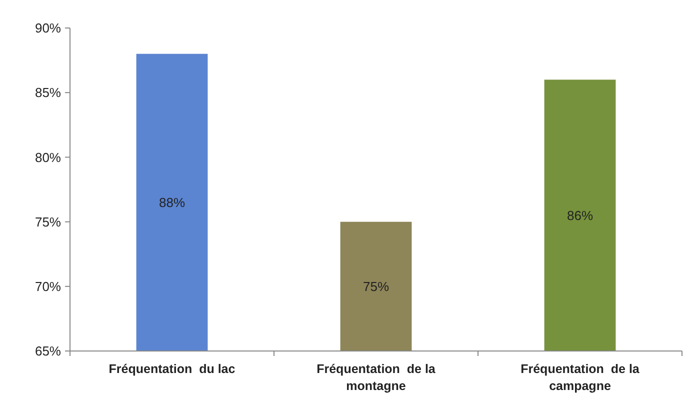  Describe the element at coordinates (48, 92) in the screenshot. I see `y-tick-label: 85%` at that location.